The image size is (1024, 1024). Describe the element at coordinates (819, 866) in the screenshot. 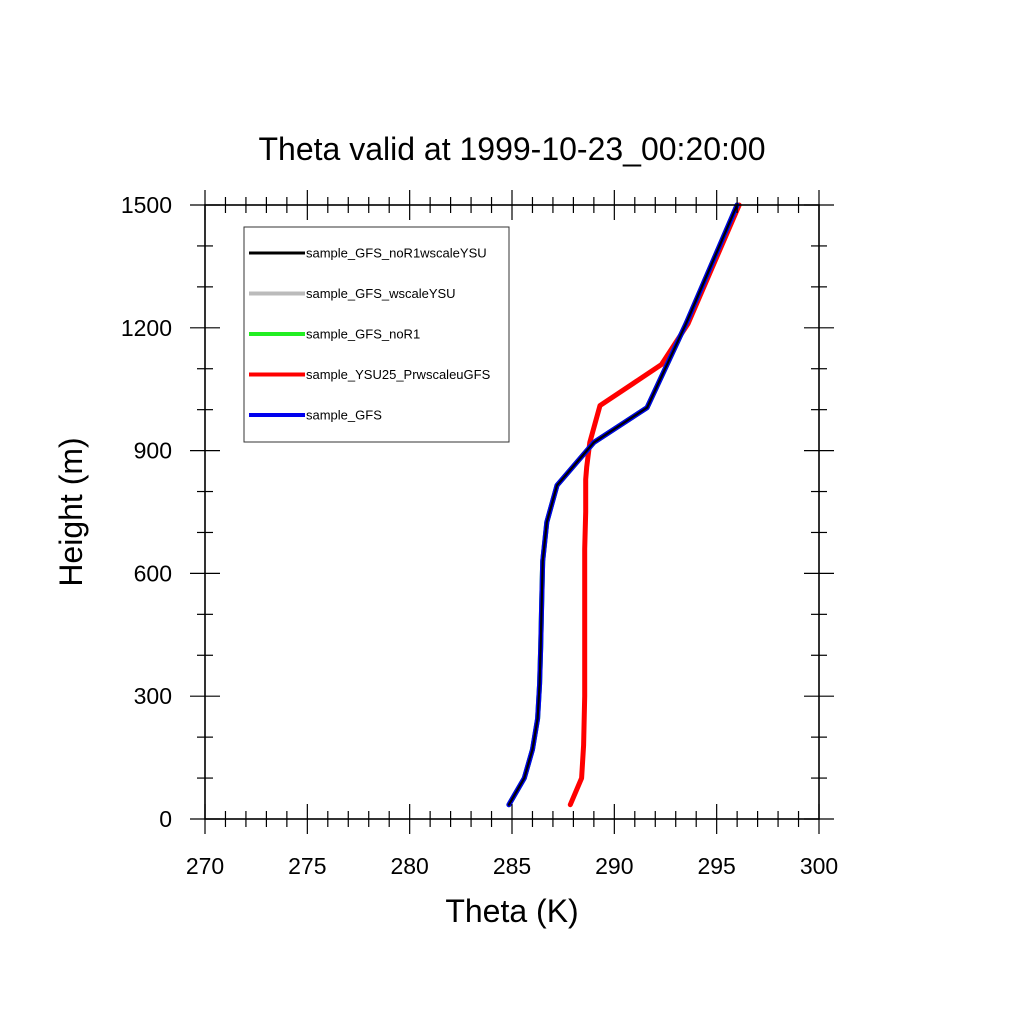

I see `x-tick-label: 300` at that location.